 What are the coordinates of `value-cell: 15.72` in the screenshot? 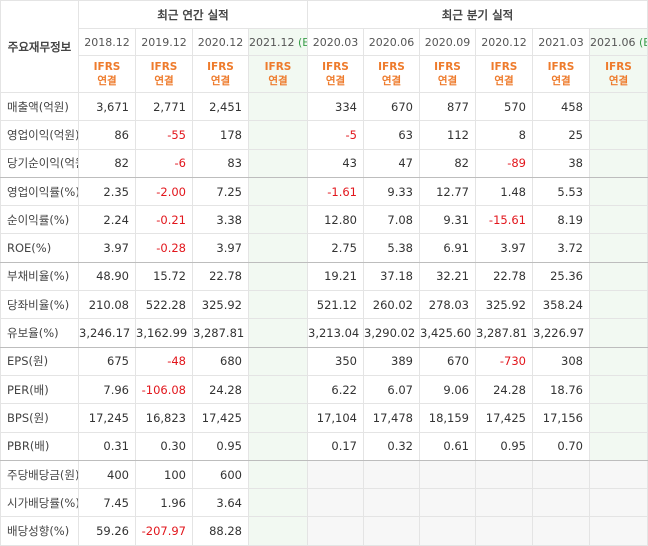 It's located at (164, 276).